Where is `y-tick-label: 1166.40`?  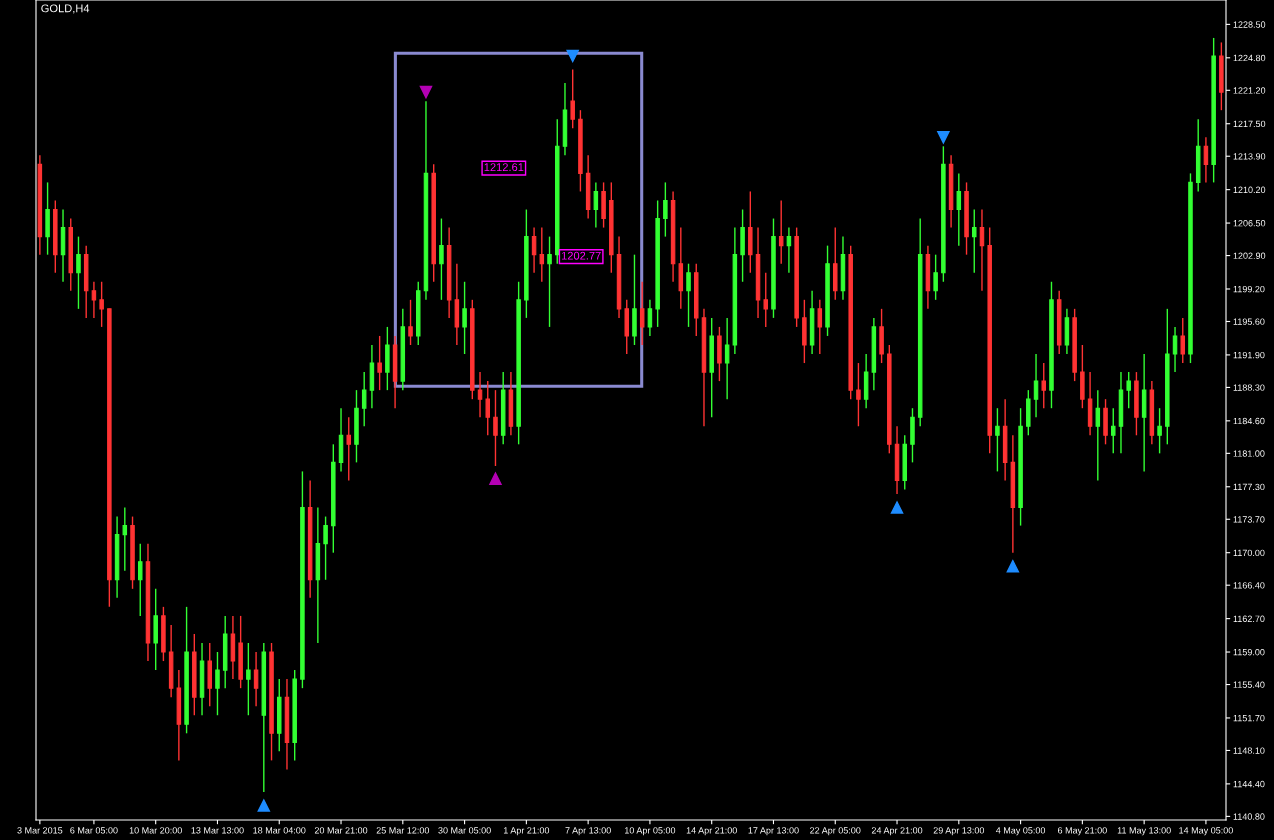
y-tick-label: 1166.40 is located at coordinates (1249, 585).